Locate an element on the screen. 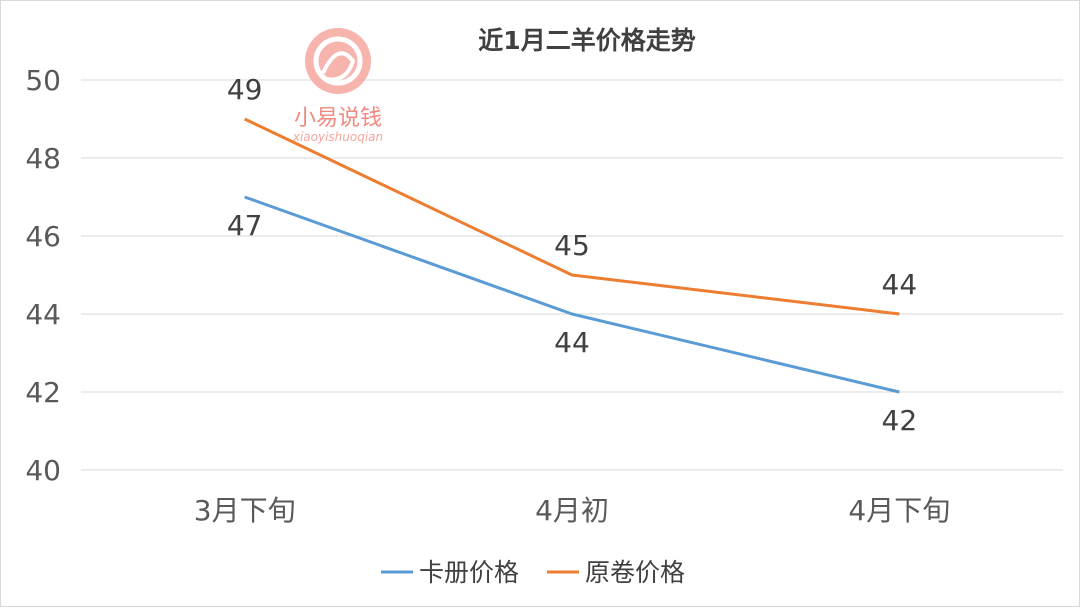  x-tick-label: 3月下旬 is located at coordinates (245, 510).